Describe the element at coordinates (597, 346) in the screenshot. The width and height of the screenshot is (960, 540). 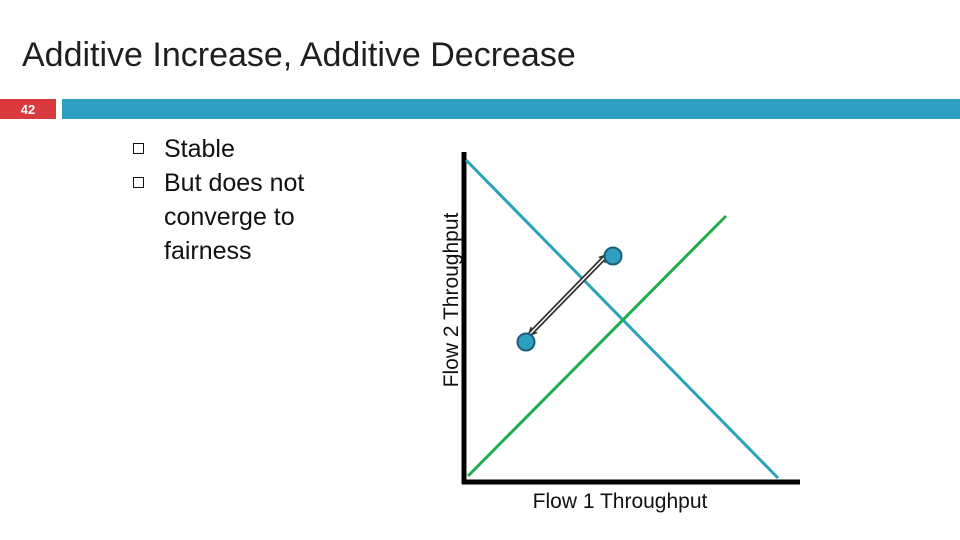
I see `fairness-line` at that location.